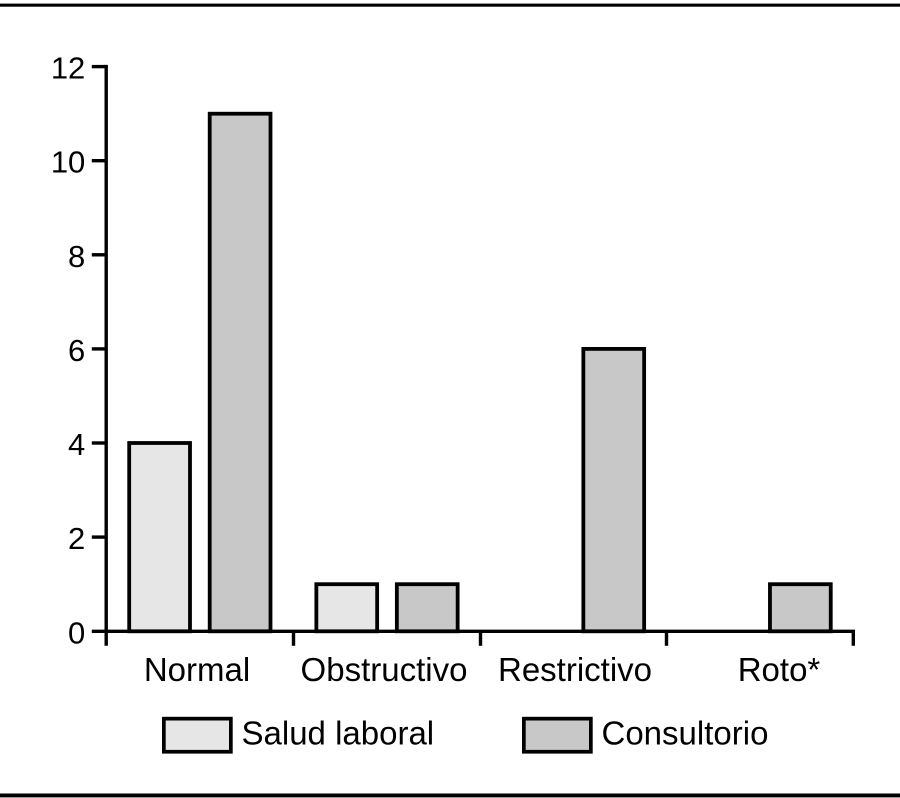  What do you see at coordinates (338, 733) in the screenshot?
I see `svg-text: Salud laboral` at bounding box center [338, 733].